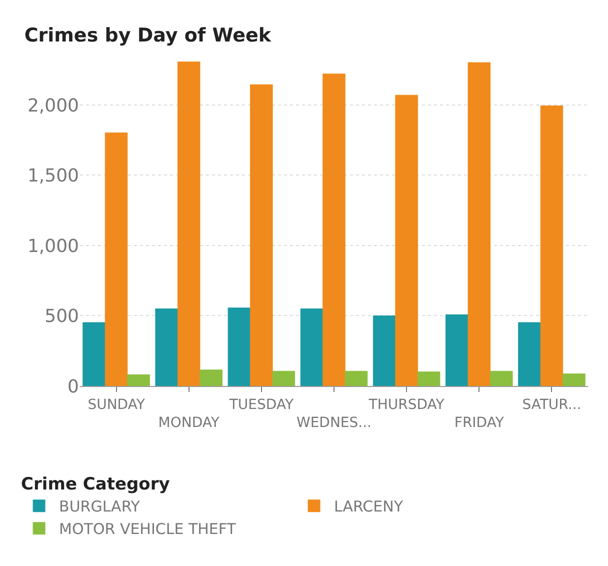  What do you see at coordinates (53, 246) in the screenshot?
I see `y-tick-label: 1,000` at bounding box center [53, 246].